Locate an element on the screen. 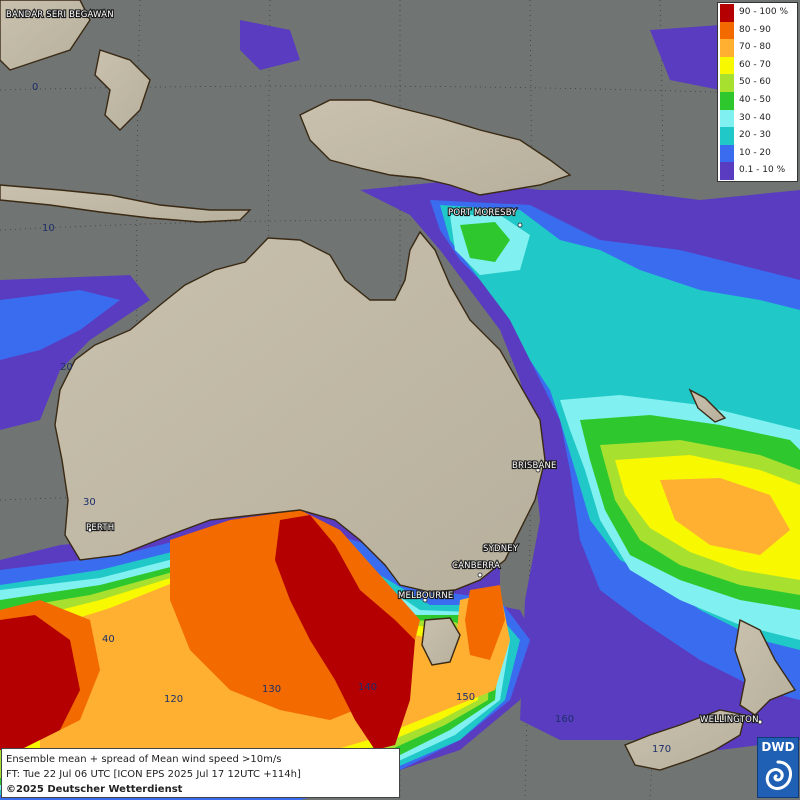 This screenshot has width=800, height=800. grid-label-lon-170: 170 is located at coordinates (661, 749).